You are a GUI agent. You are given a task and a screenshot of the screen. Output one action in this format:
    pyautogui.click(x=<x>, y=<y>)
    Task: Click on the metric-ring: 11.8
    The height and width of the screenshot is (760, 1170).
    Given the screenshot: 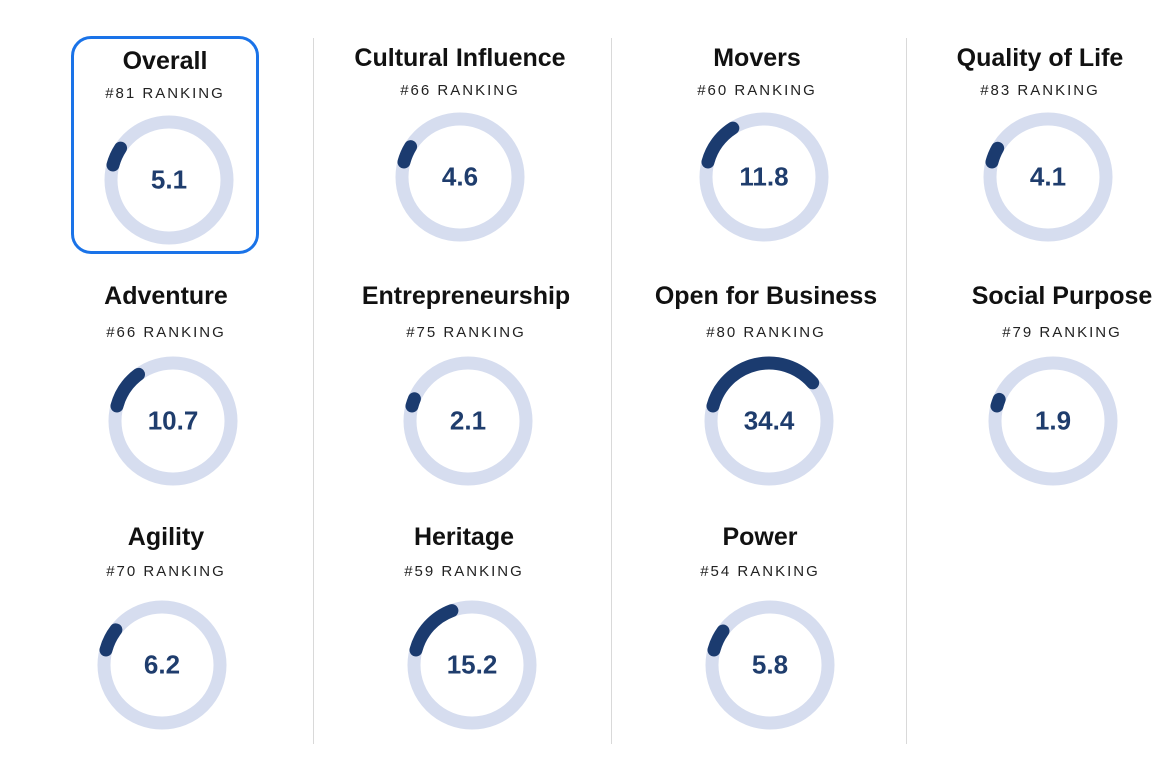 What is the action you would take?
    pyautogui.click(x=764, y=177)
    